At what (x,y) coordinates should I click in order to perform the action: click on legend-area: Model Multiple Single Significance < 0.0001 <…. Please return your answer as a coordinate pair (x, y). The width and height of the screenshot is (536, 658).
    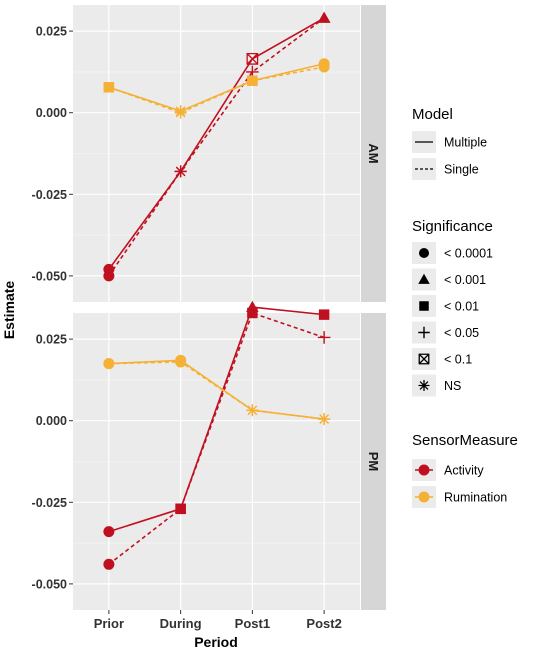
    Looking at the image, I should click on (465, 307).